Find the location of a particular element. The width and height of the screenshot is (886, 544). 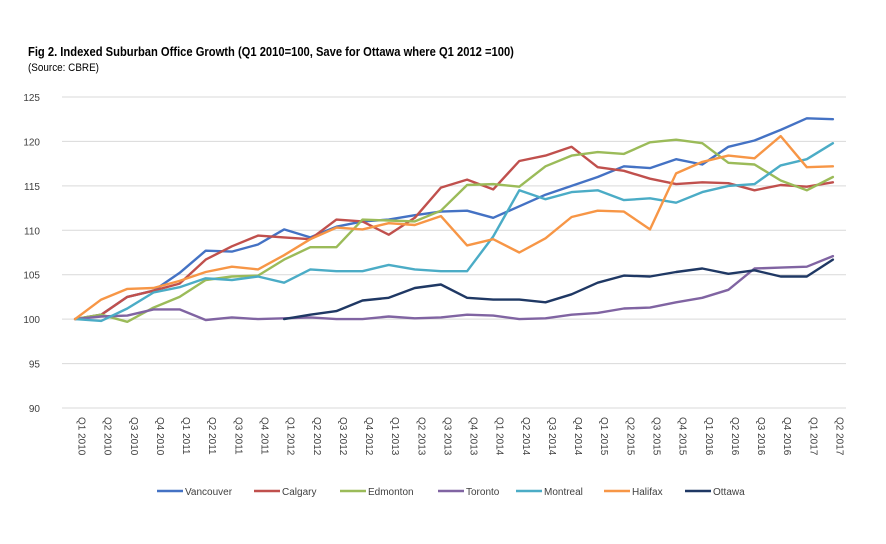

x-tick-label: Q4 2014 is located at coordinates (577, 436).